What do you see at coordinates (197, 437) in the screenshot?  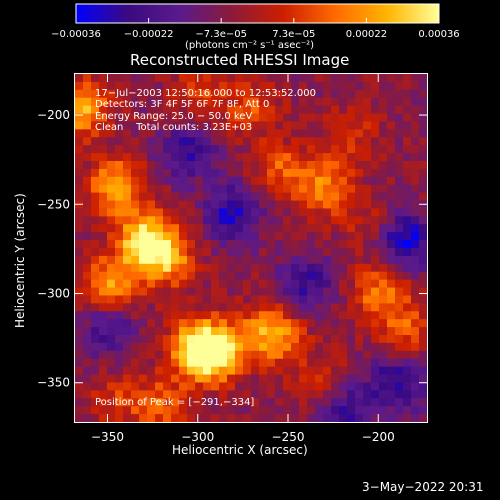 I see `x-tick-label: −300` at bounding box center [197, 437].